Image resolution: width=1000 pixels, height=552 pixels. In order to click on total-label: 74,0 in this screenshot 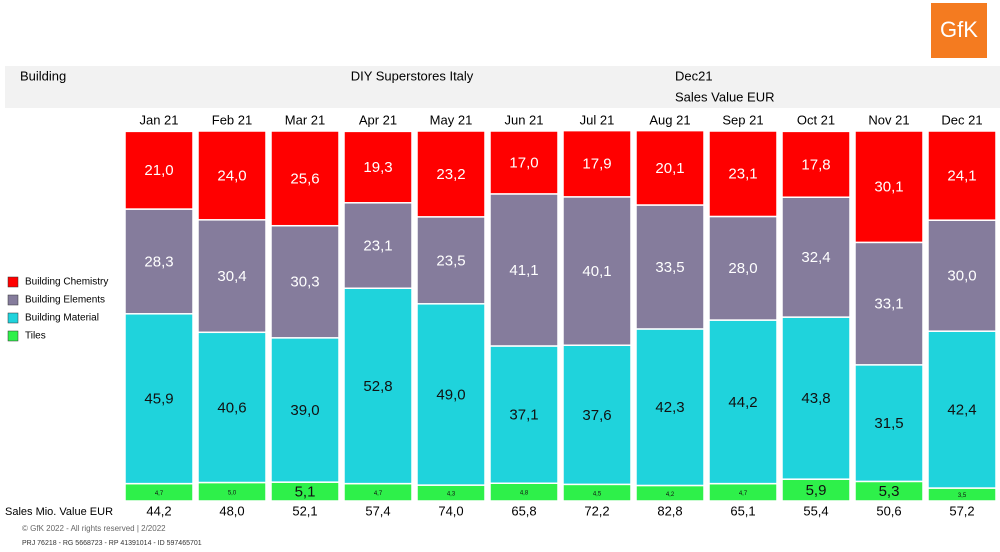, I will do `click(450, 510)`.